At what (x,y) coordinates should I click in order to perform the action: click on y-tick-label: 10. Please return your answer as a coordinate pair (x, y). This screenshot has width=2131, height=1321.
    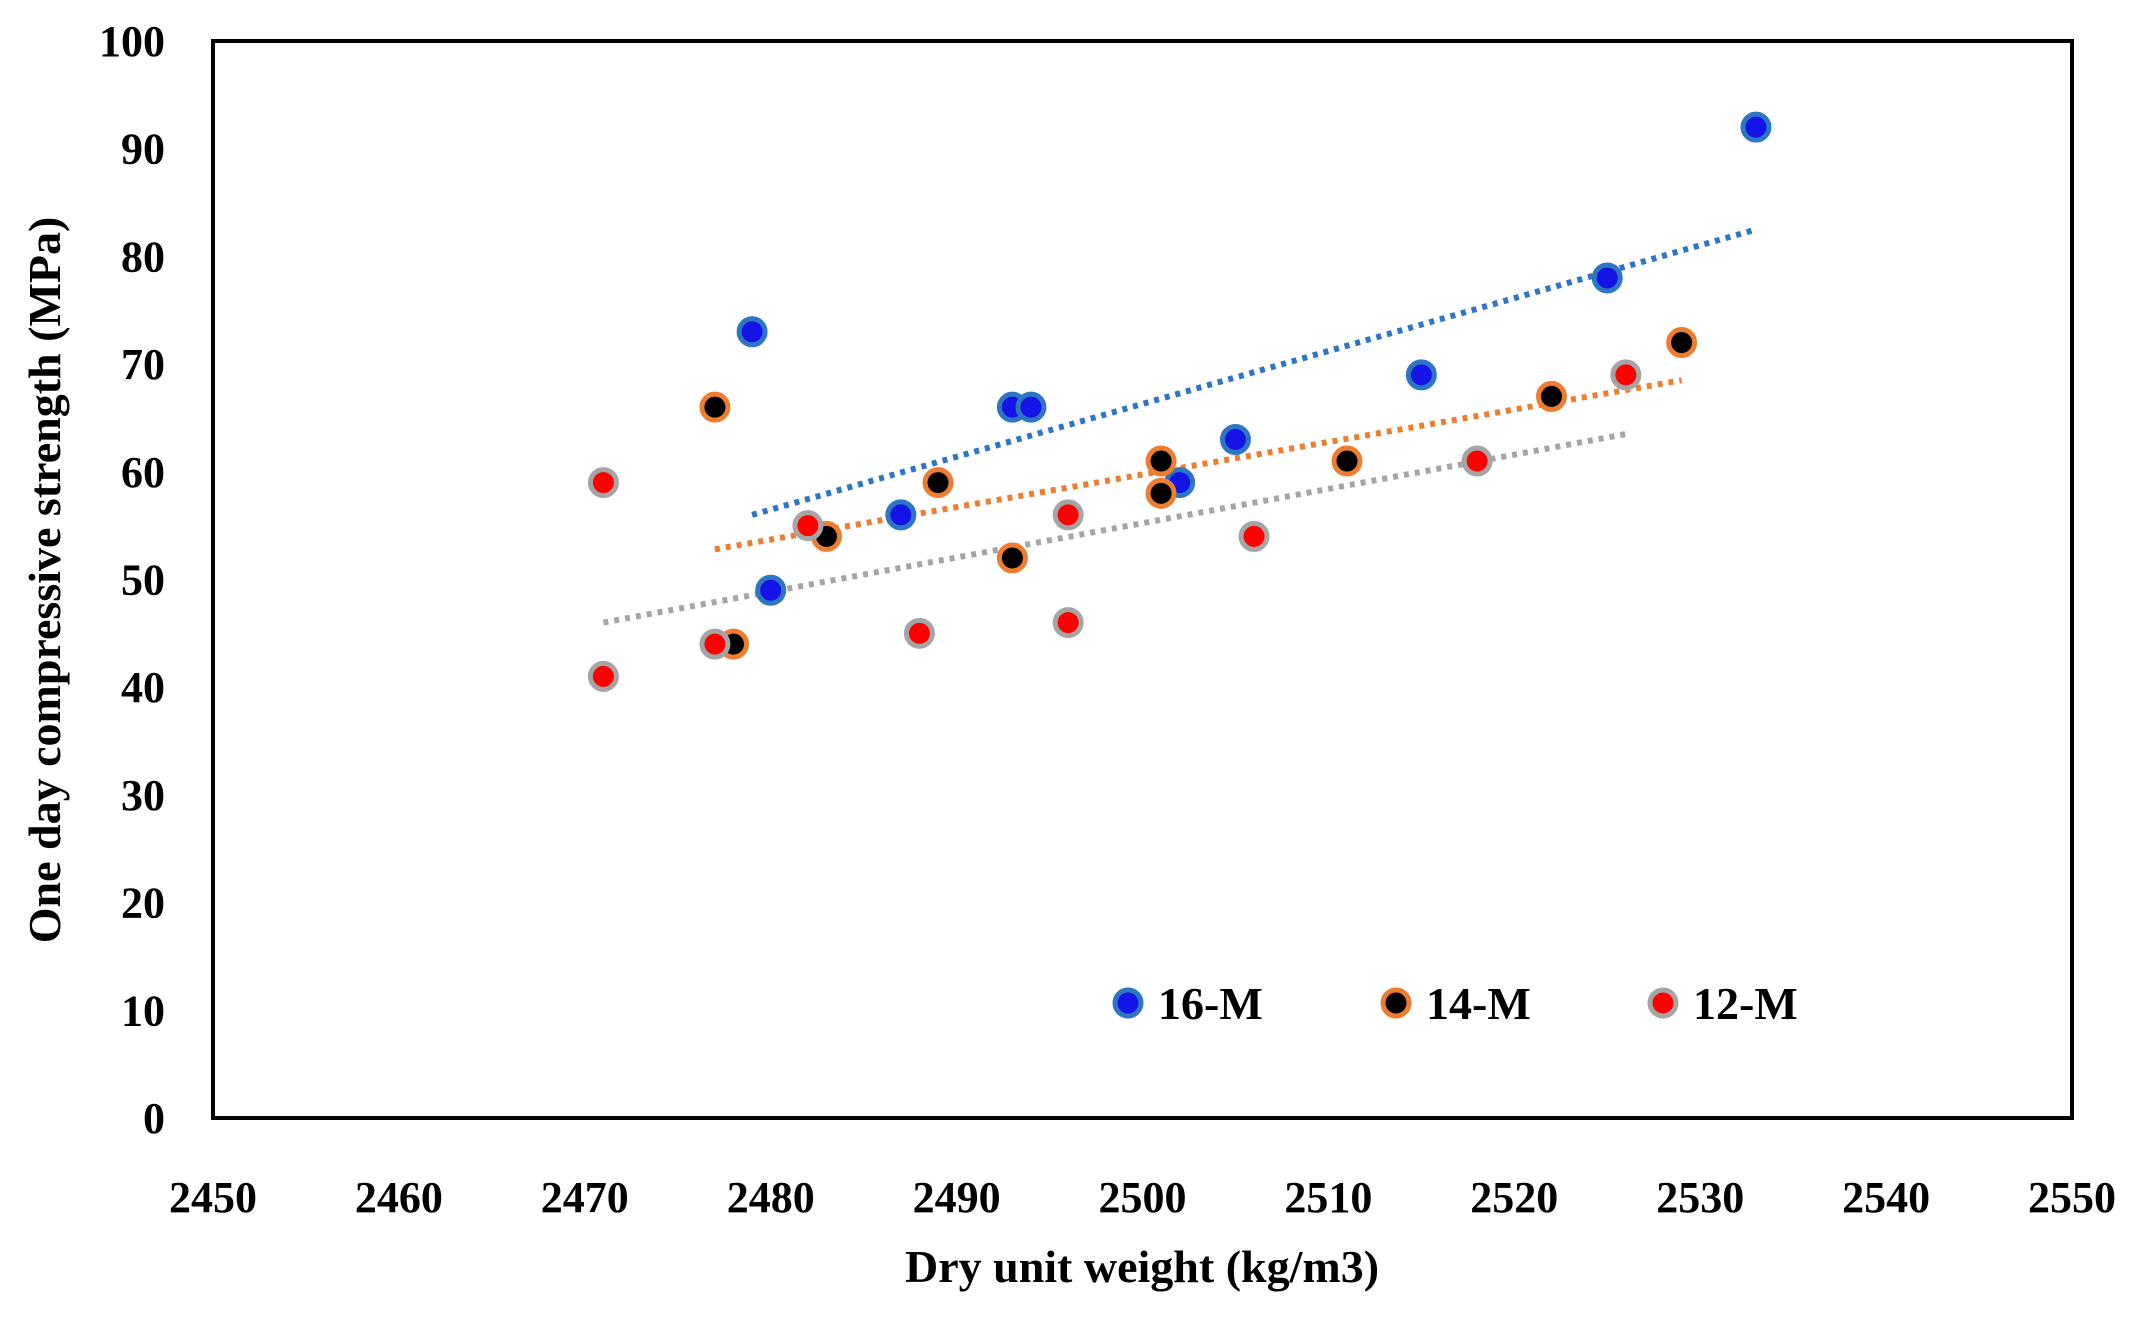
    Looking at the image, I should click on (143, 1010).